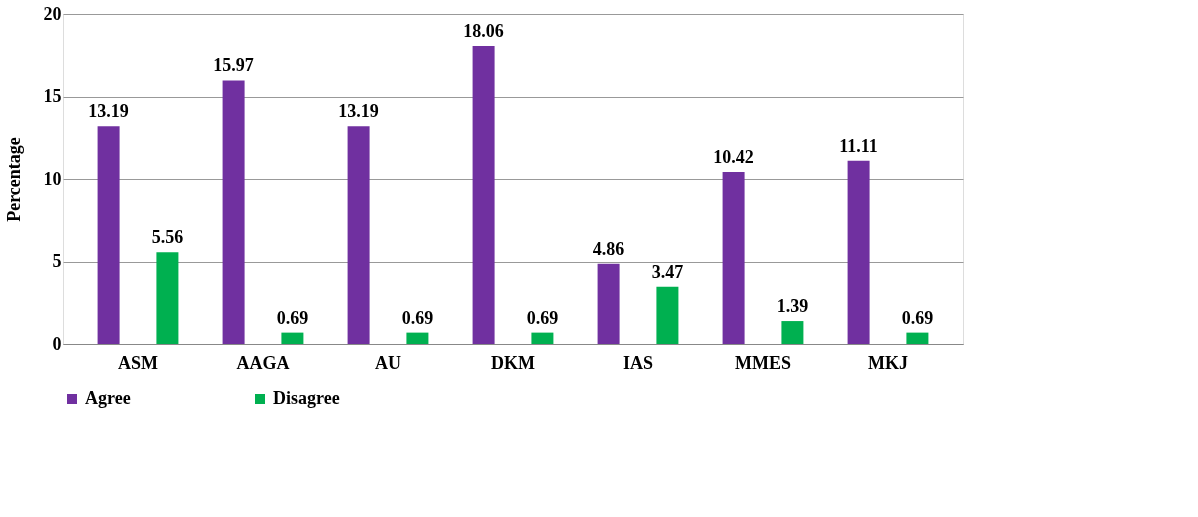  What do you see at coordinates (608, 248) in the screenshot?
I see `data-label: 4.86` at bounding box center [608, 248].